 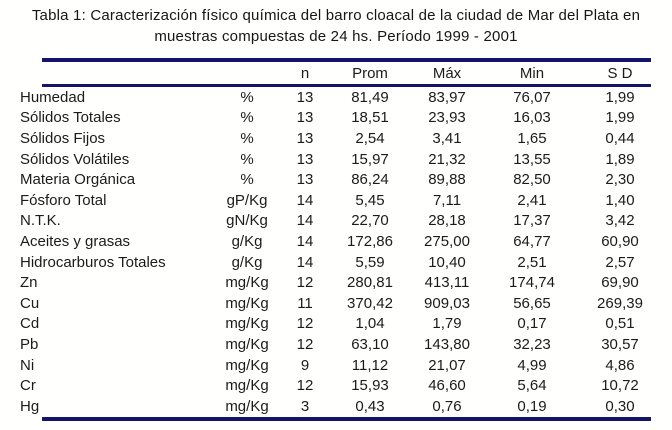 I want to click on row-n: 11, so click(x=305, y=303).